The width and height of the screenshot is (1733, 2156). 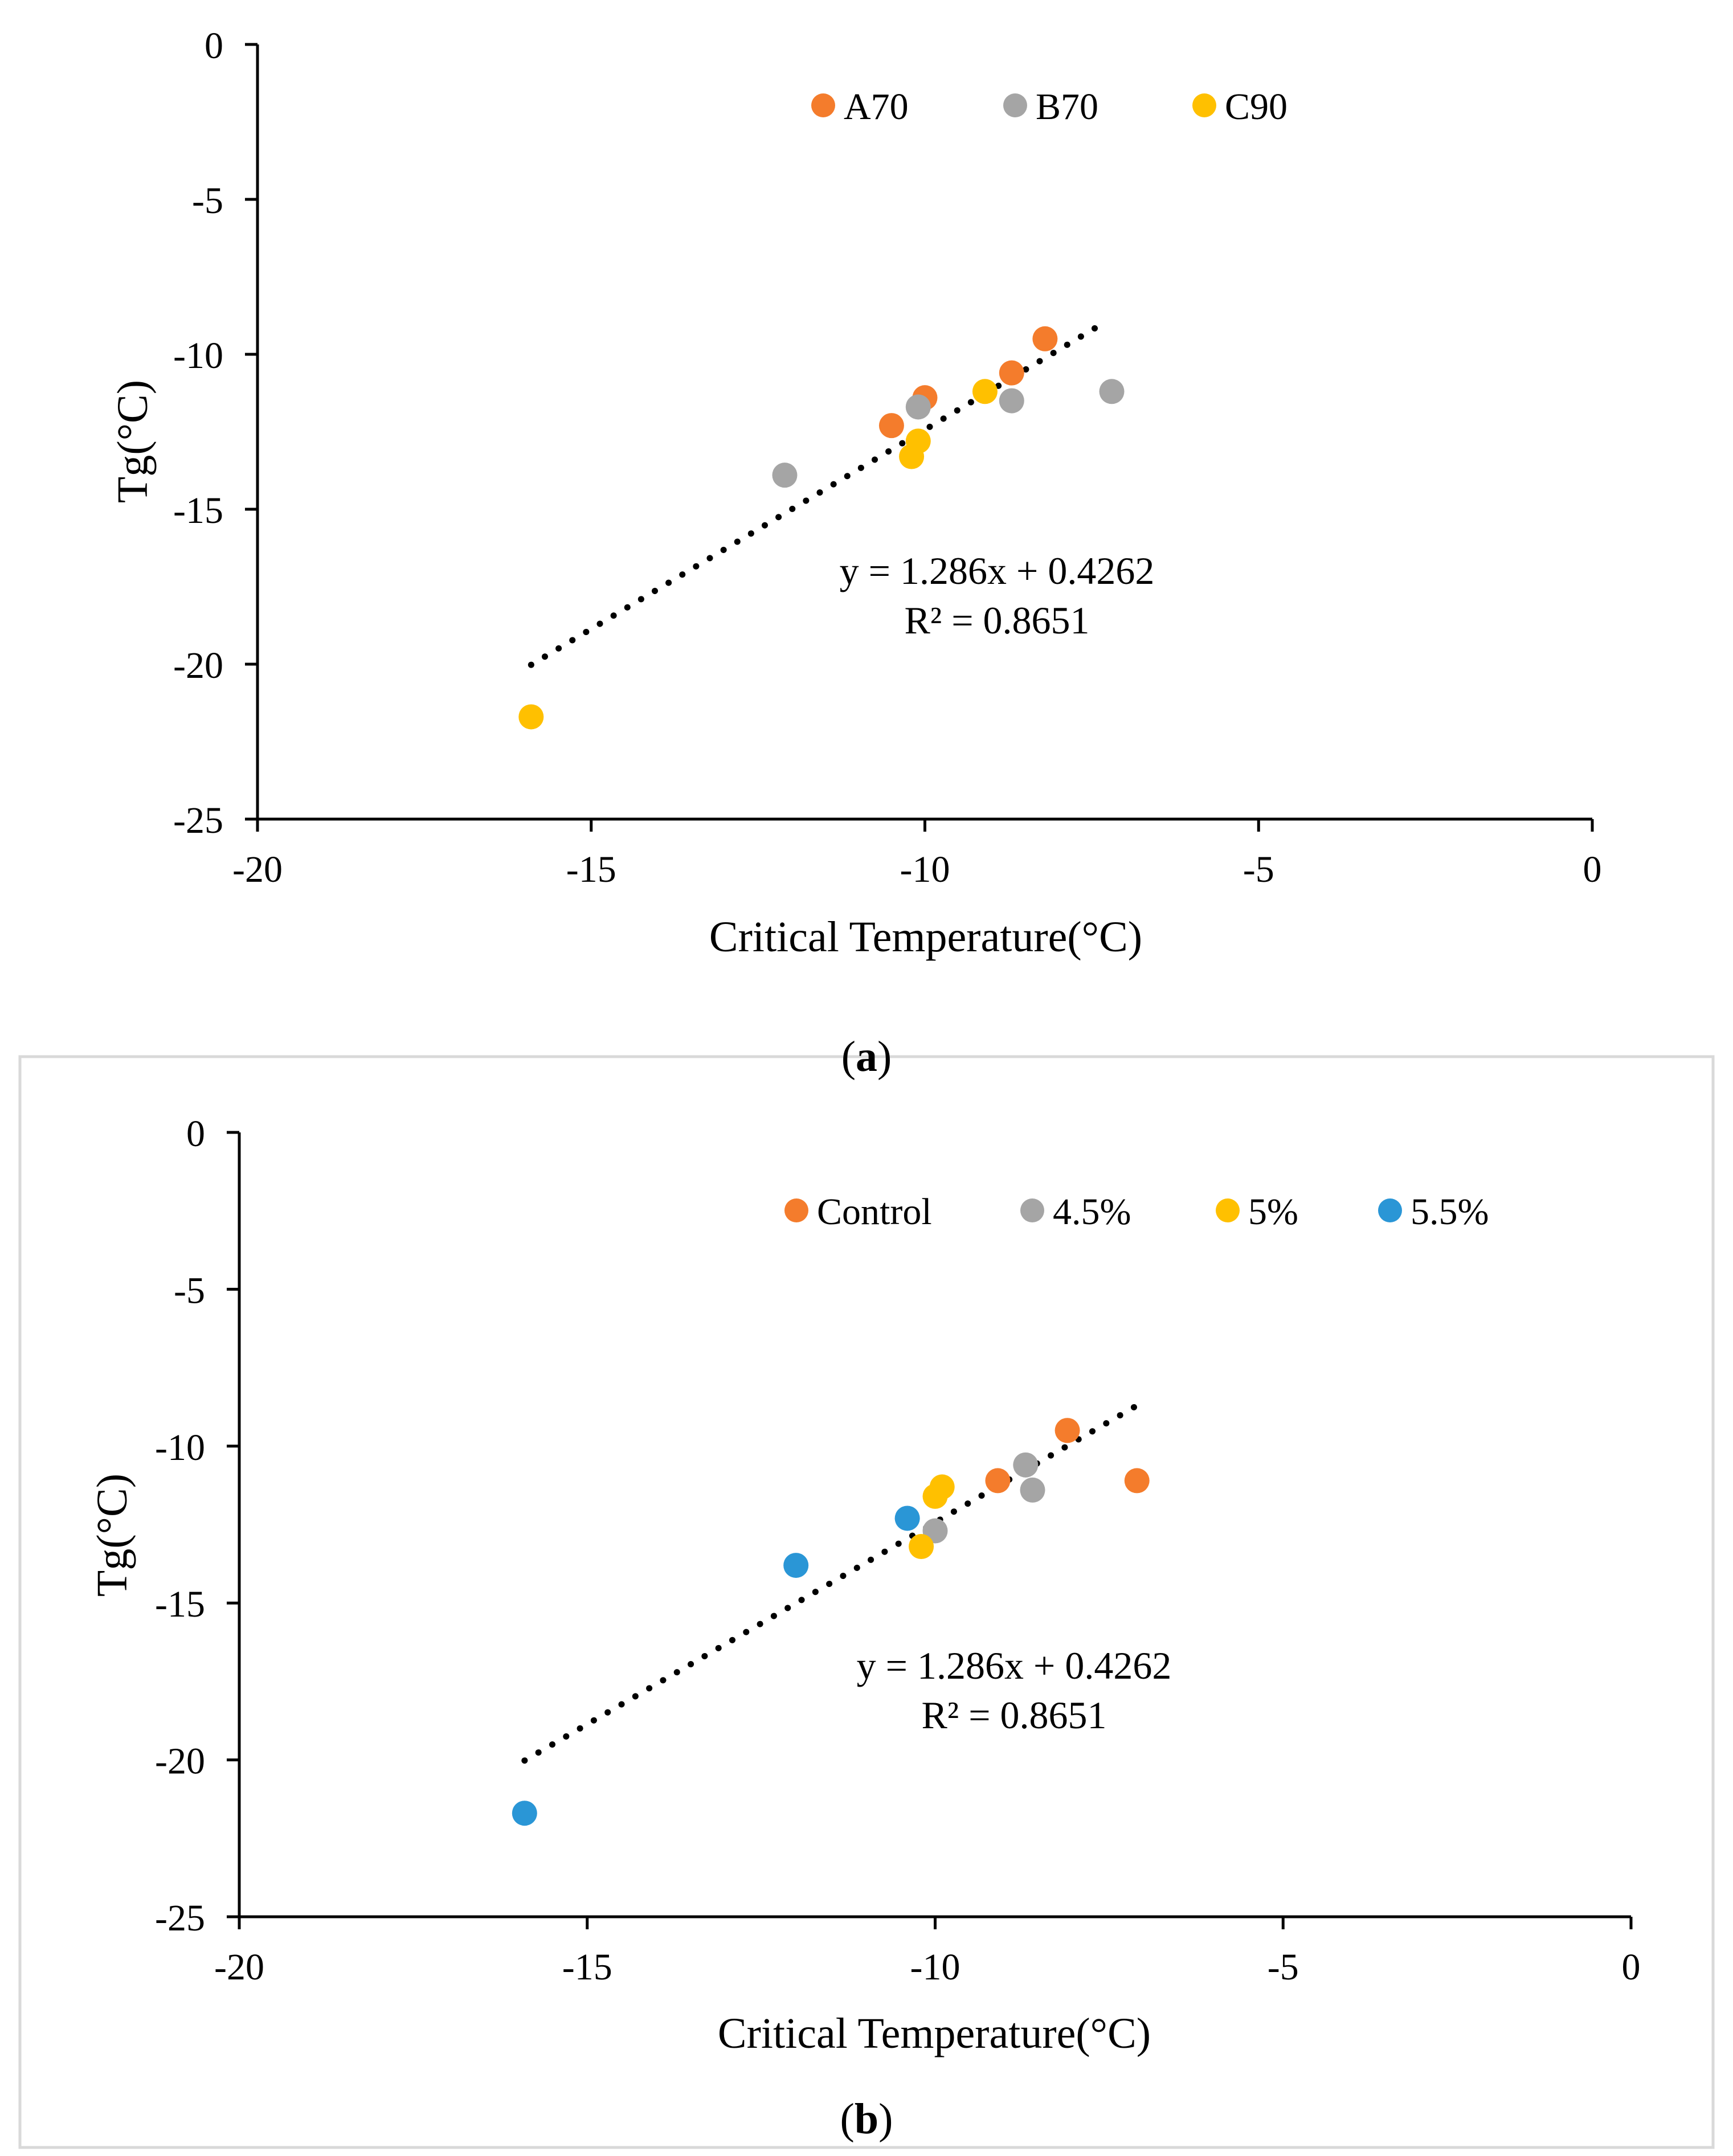 I want to click on legend-label: A70, so click(x=876, y=107).